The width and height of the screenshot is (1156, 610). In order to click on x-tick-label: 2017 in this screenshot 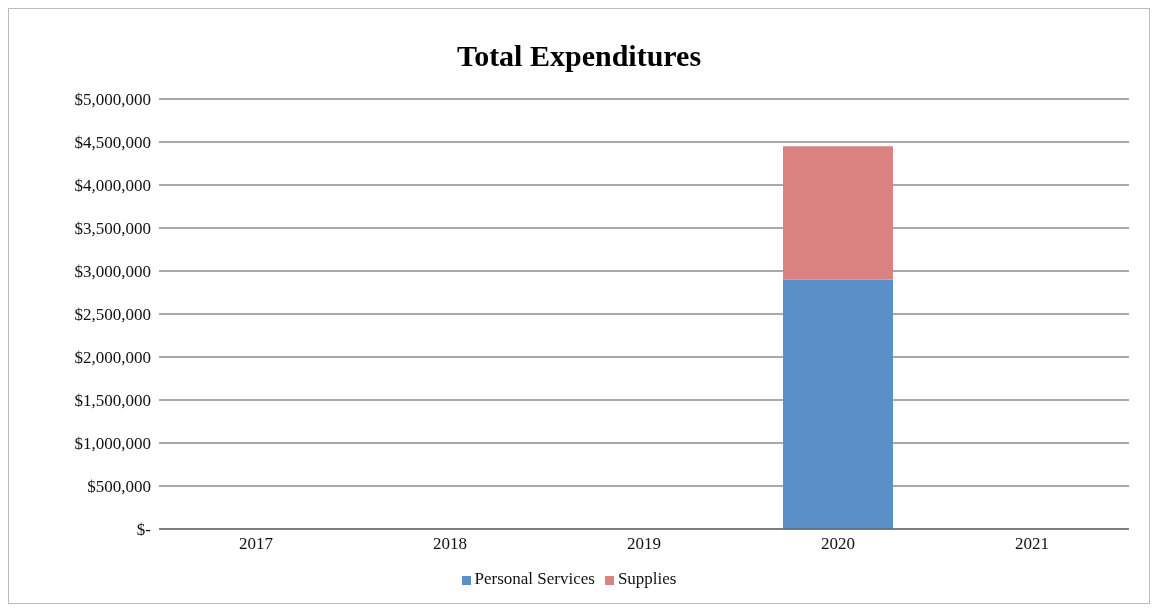, I will do `click(256, 544)`.